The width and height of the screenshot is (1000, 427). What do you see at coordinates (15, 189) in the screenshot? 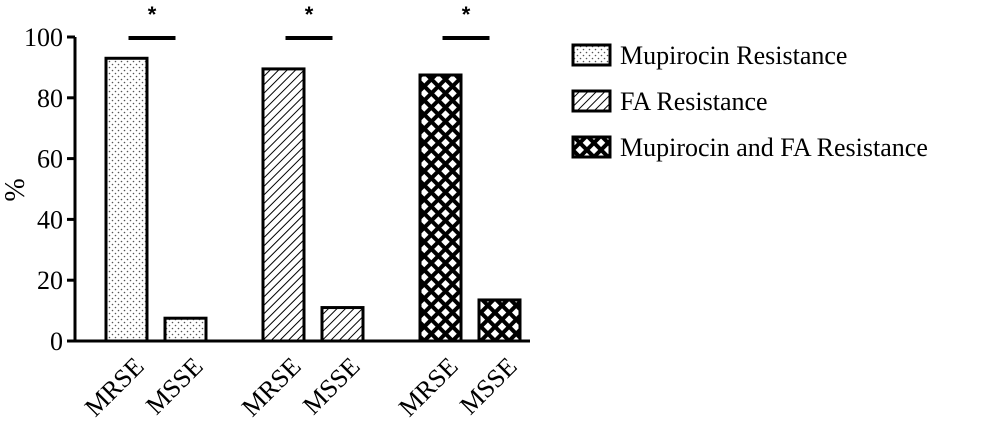
I see `y-axis-label: %` at bounding box center [15, 189].